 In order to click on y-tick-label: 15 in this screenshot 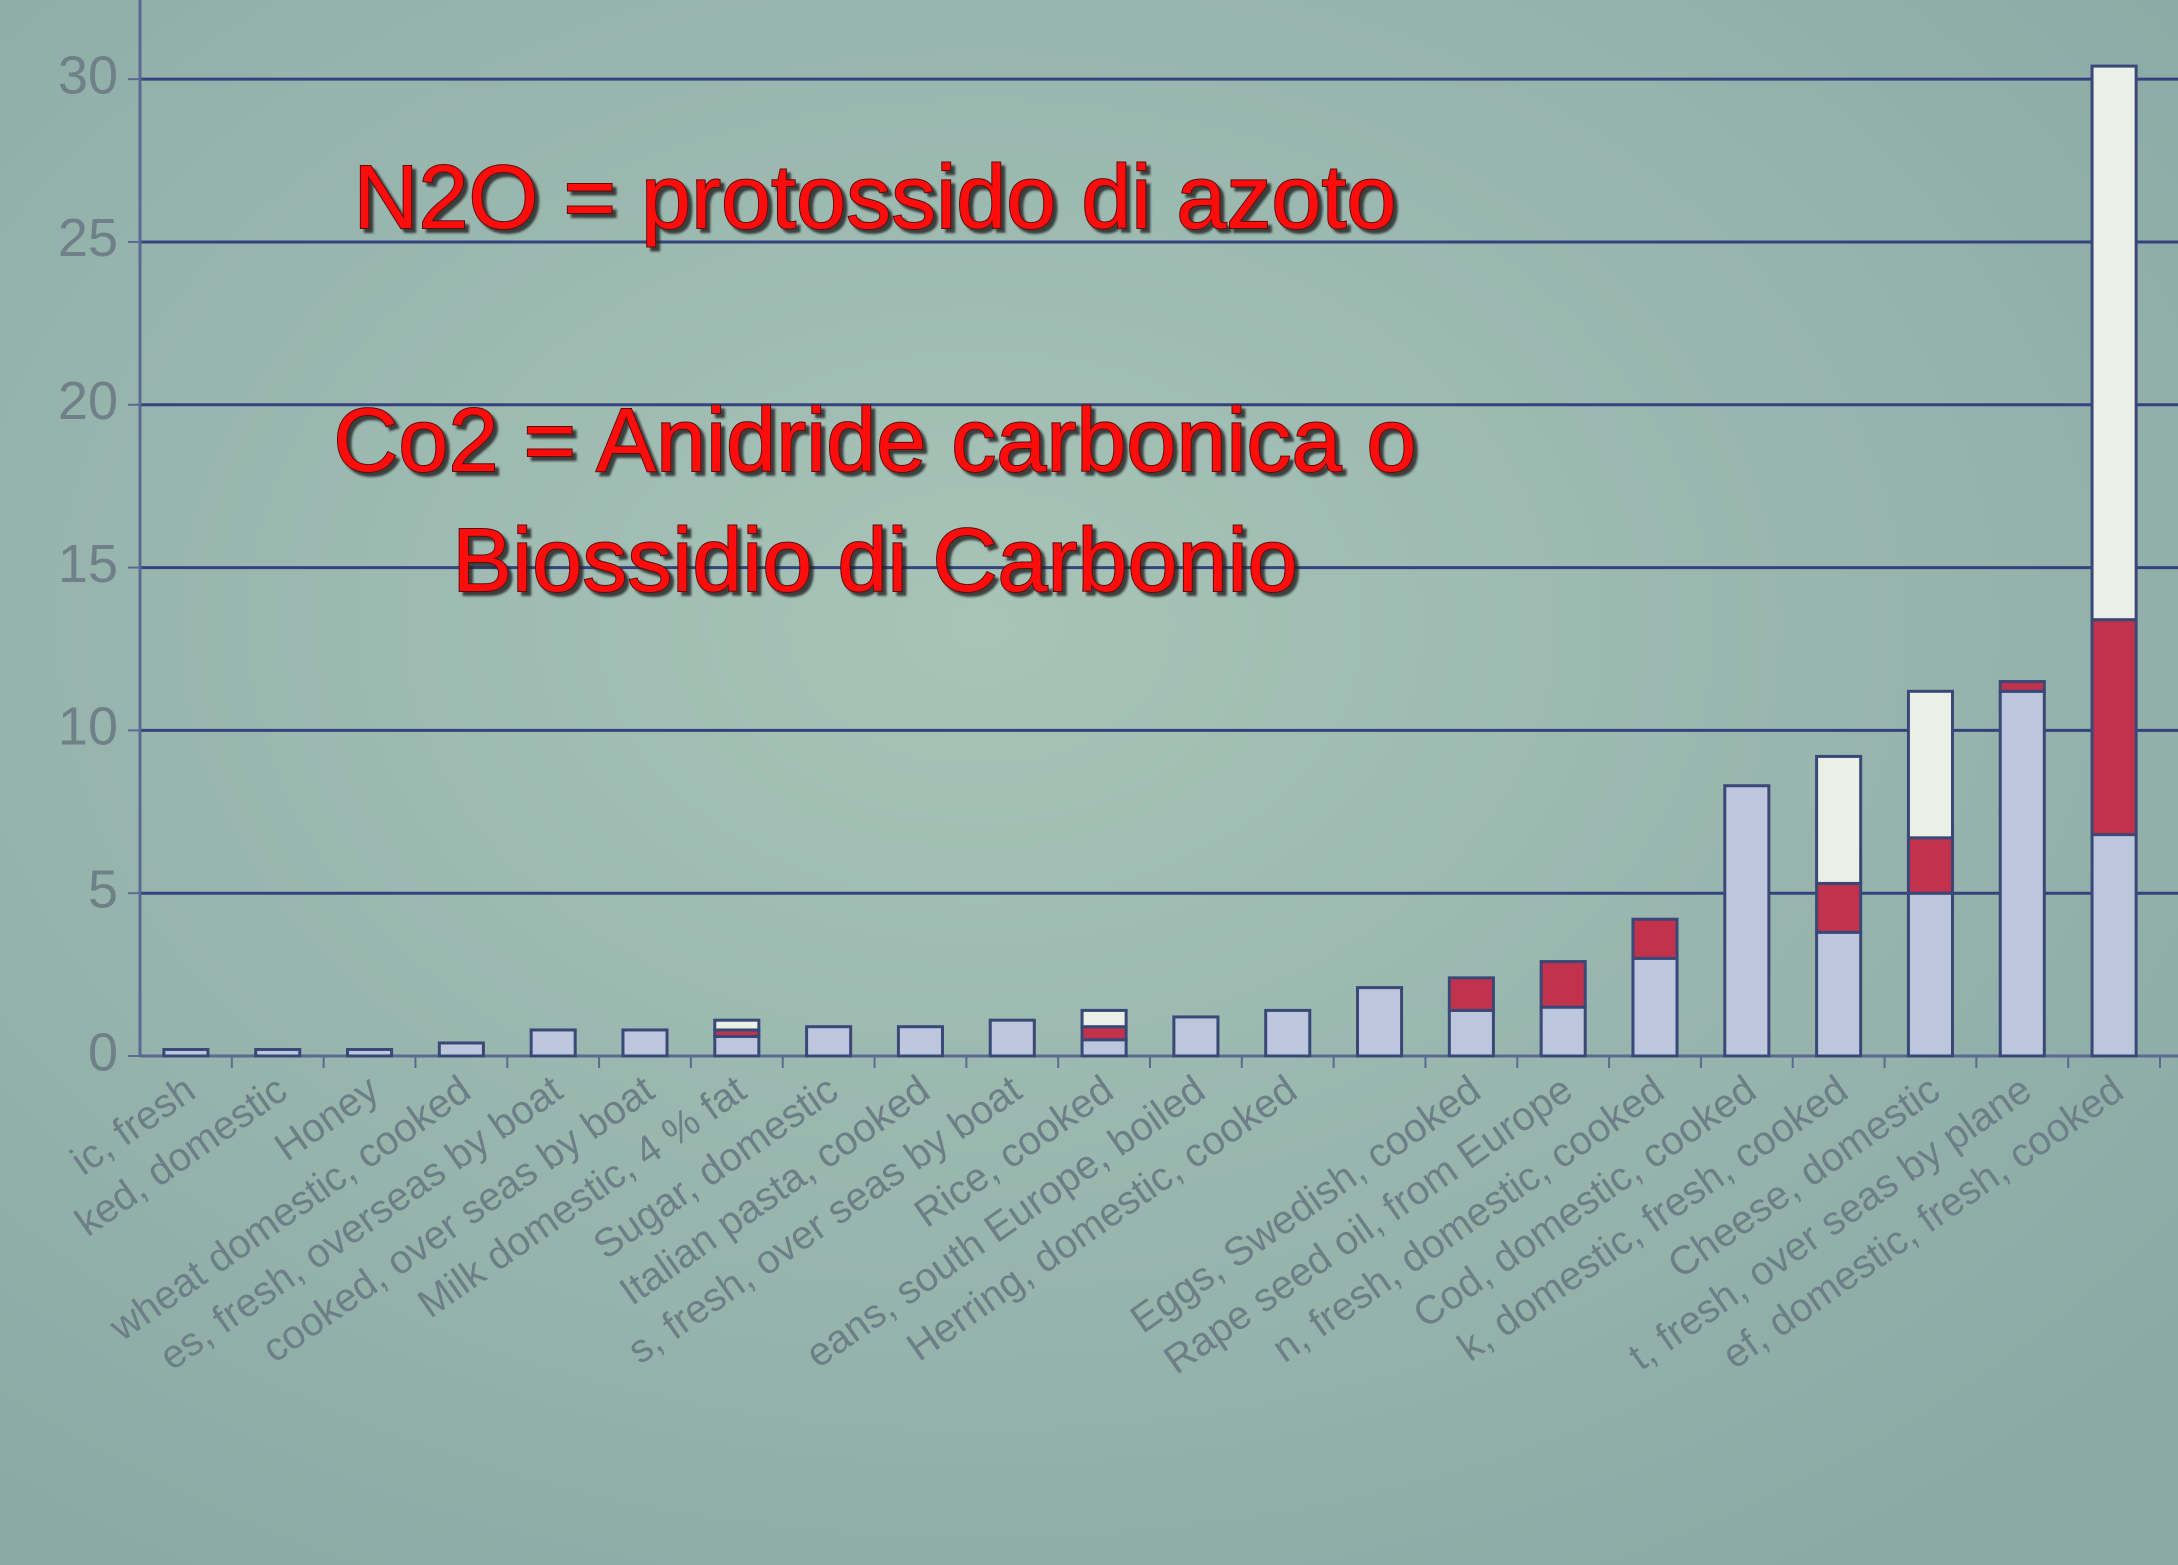, I will do `click(88, 564)`.